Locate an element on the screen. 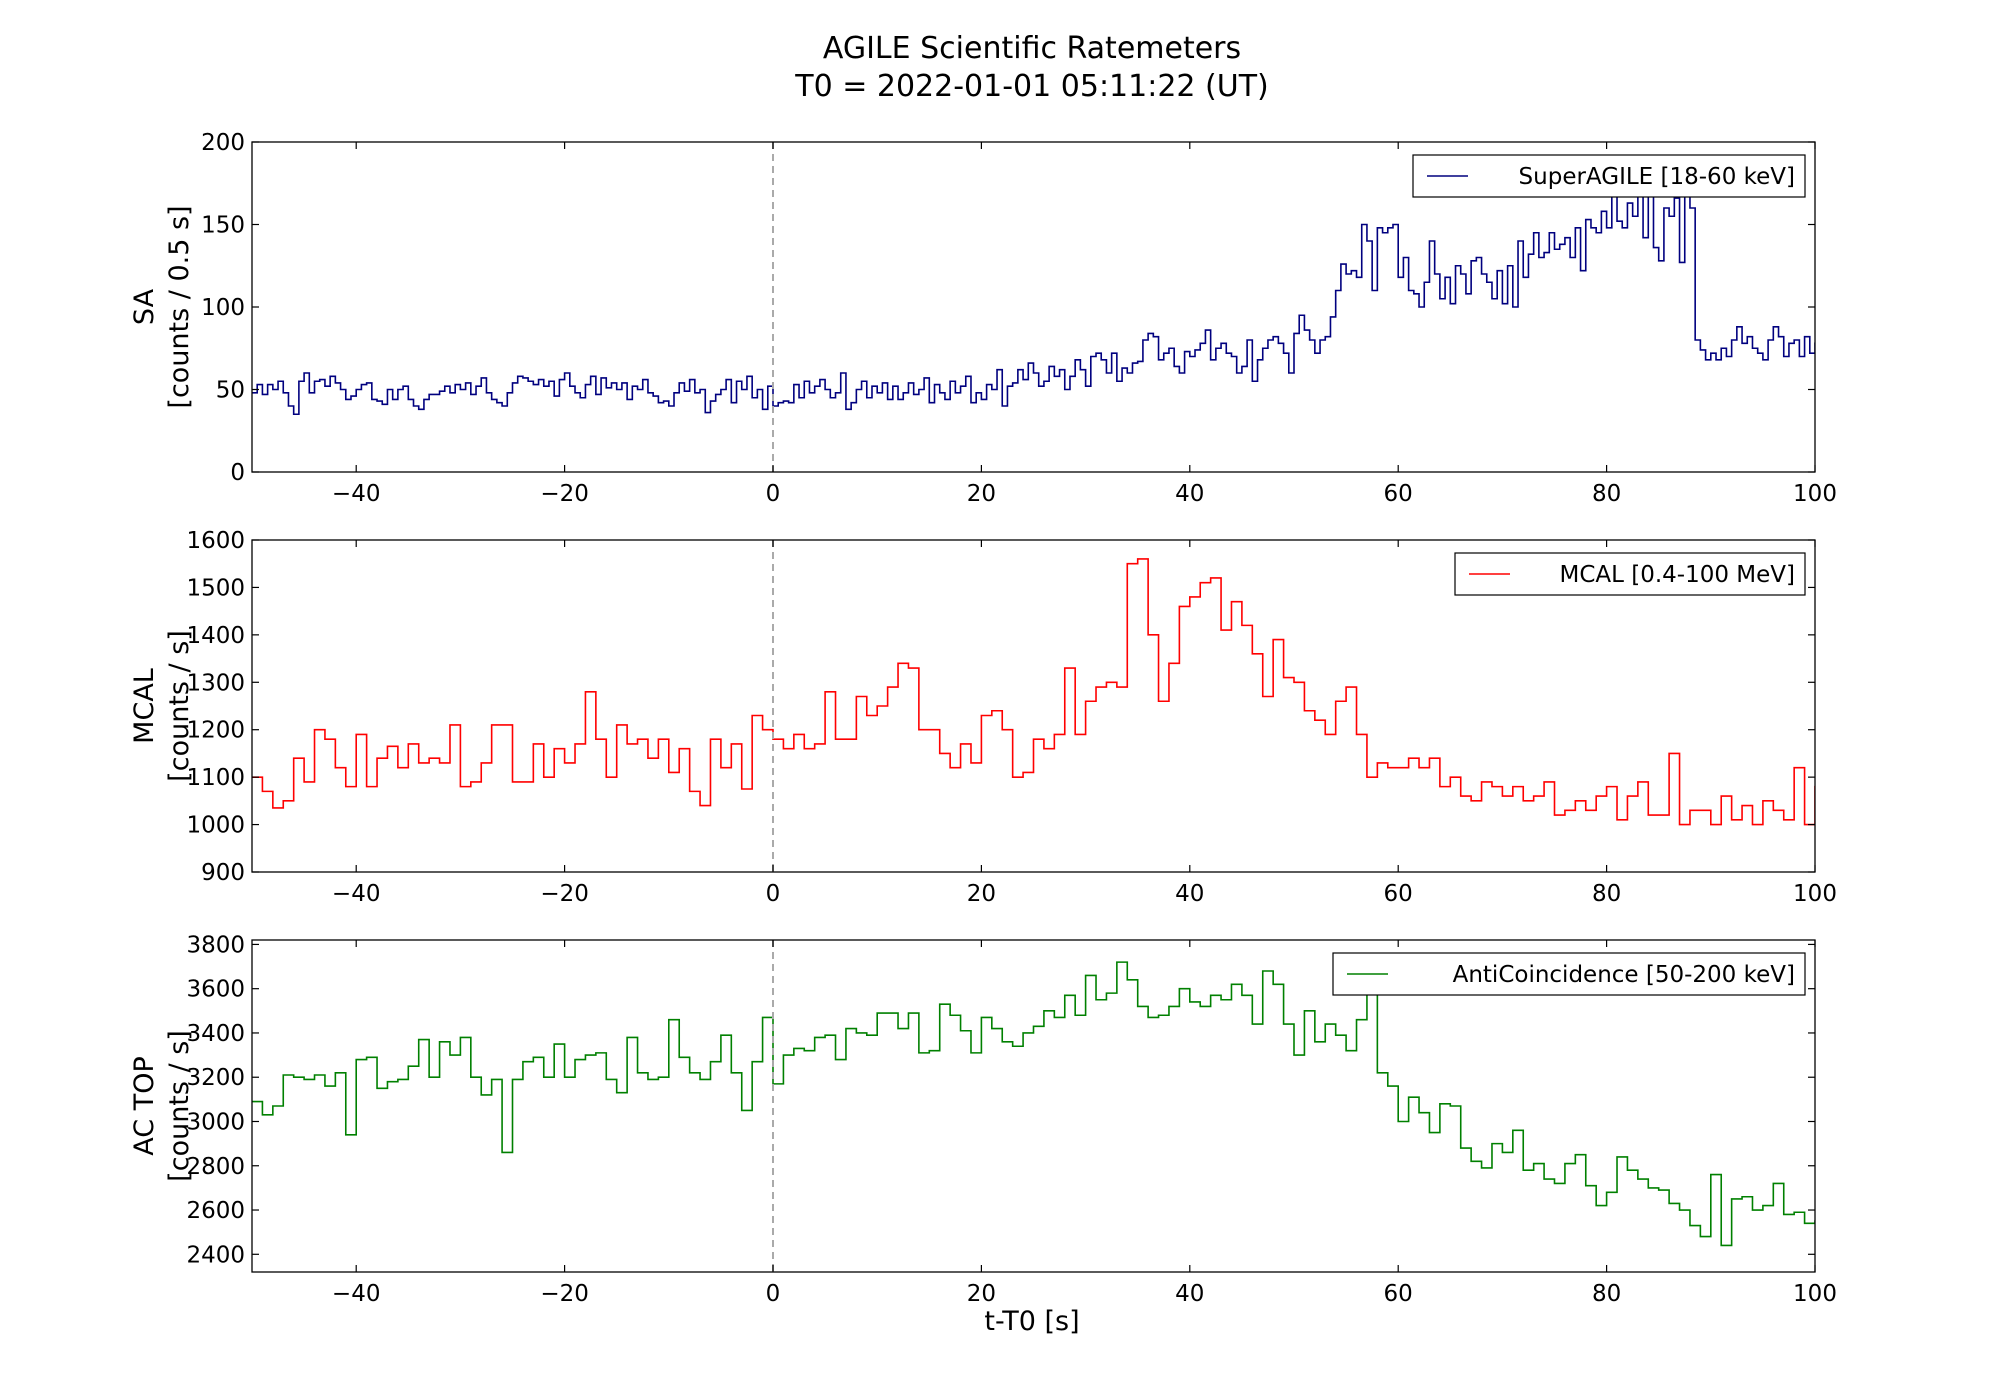  y-tick-label-mcal: 900 is located at coordinates (223, 873).